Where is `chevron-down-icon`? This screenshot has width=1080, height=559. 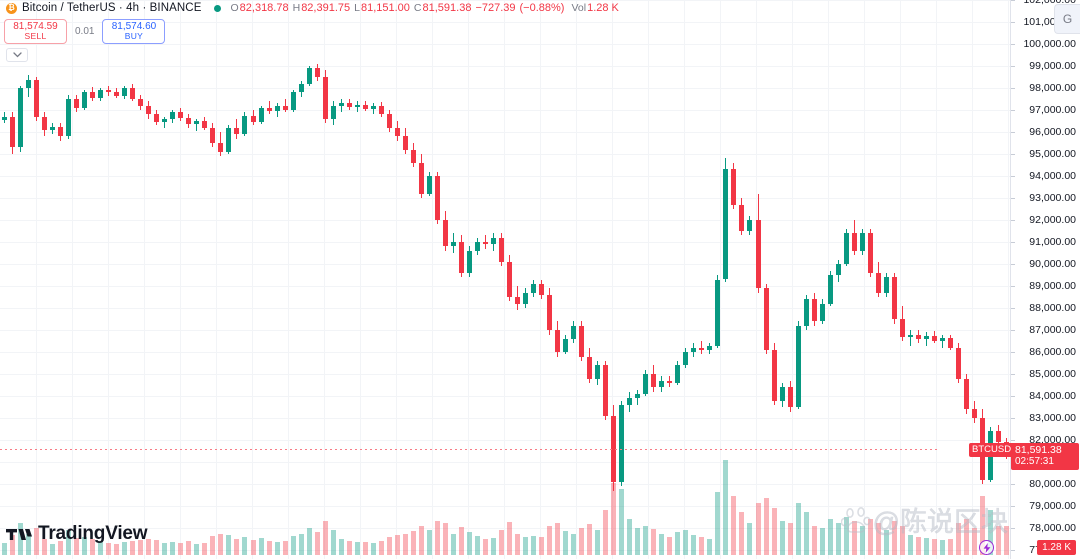
chevron-down-icon is located at coordinates (17, 55).